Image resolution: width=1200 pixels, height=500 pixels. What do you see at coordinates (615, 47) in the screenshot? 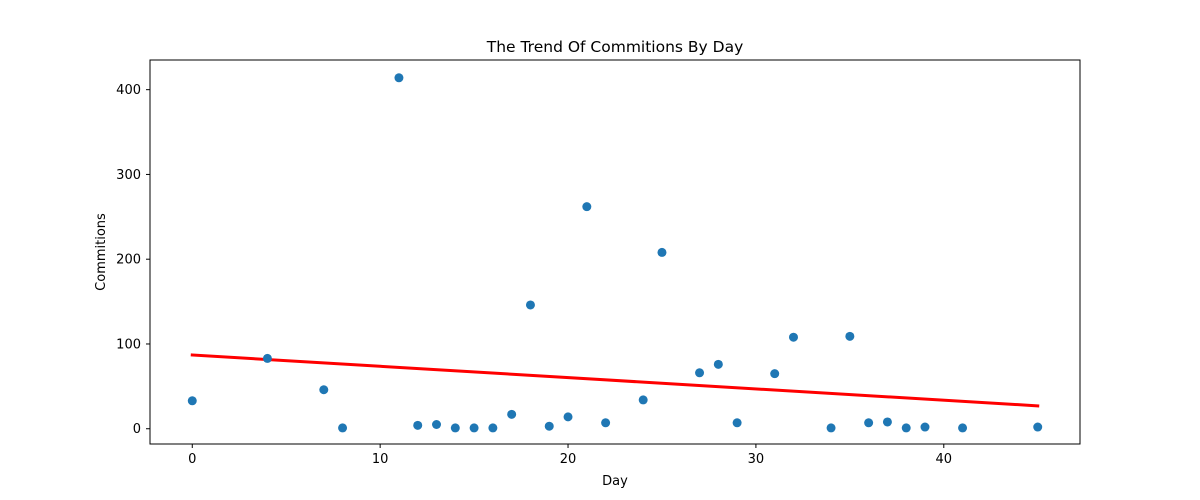
I see `chart-title: The Trend Of Commitions By Day` at bounding box center [615, 47].